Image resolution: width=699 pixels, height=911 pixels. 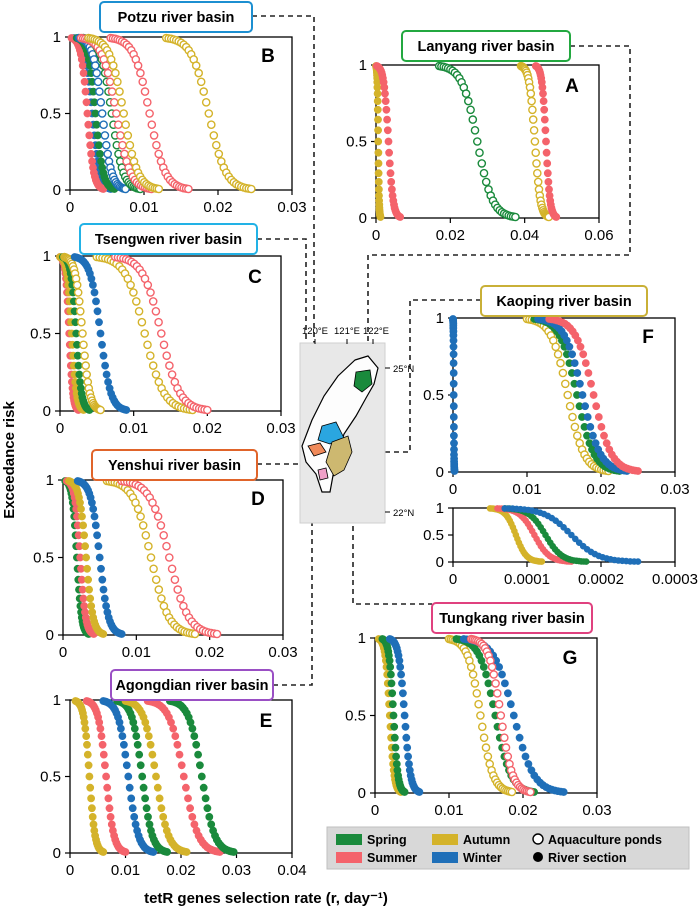 I want to click on basin-title: Potzu river basin, so click(x=176, y=18).